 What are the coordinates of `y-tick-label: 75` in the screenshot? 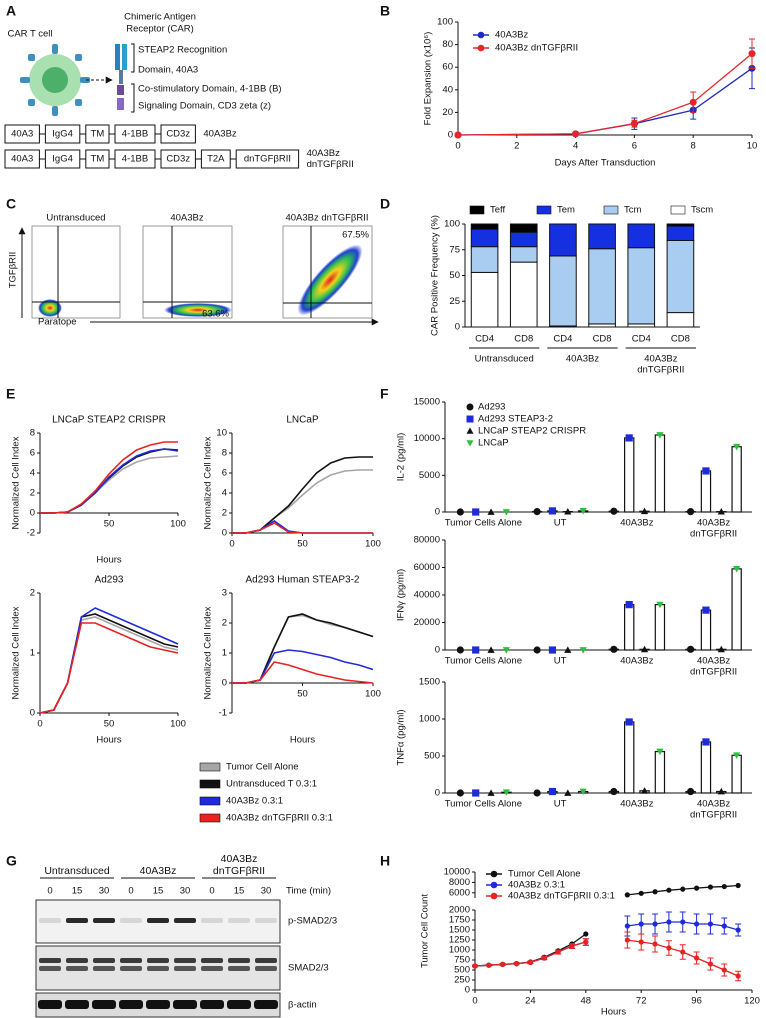 It's located at (454, 249).